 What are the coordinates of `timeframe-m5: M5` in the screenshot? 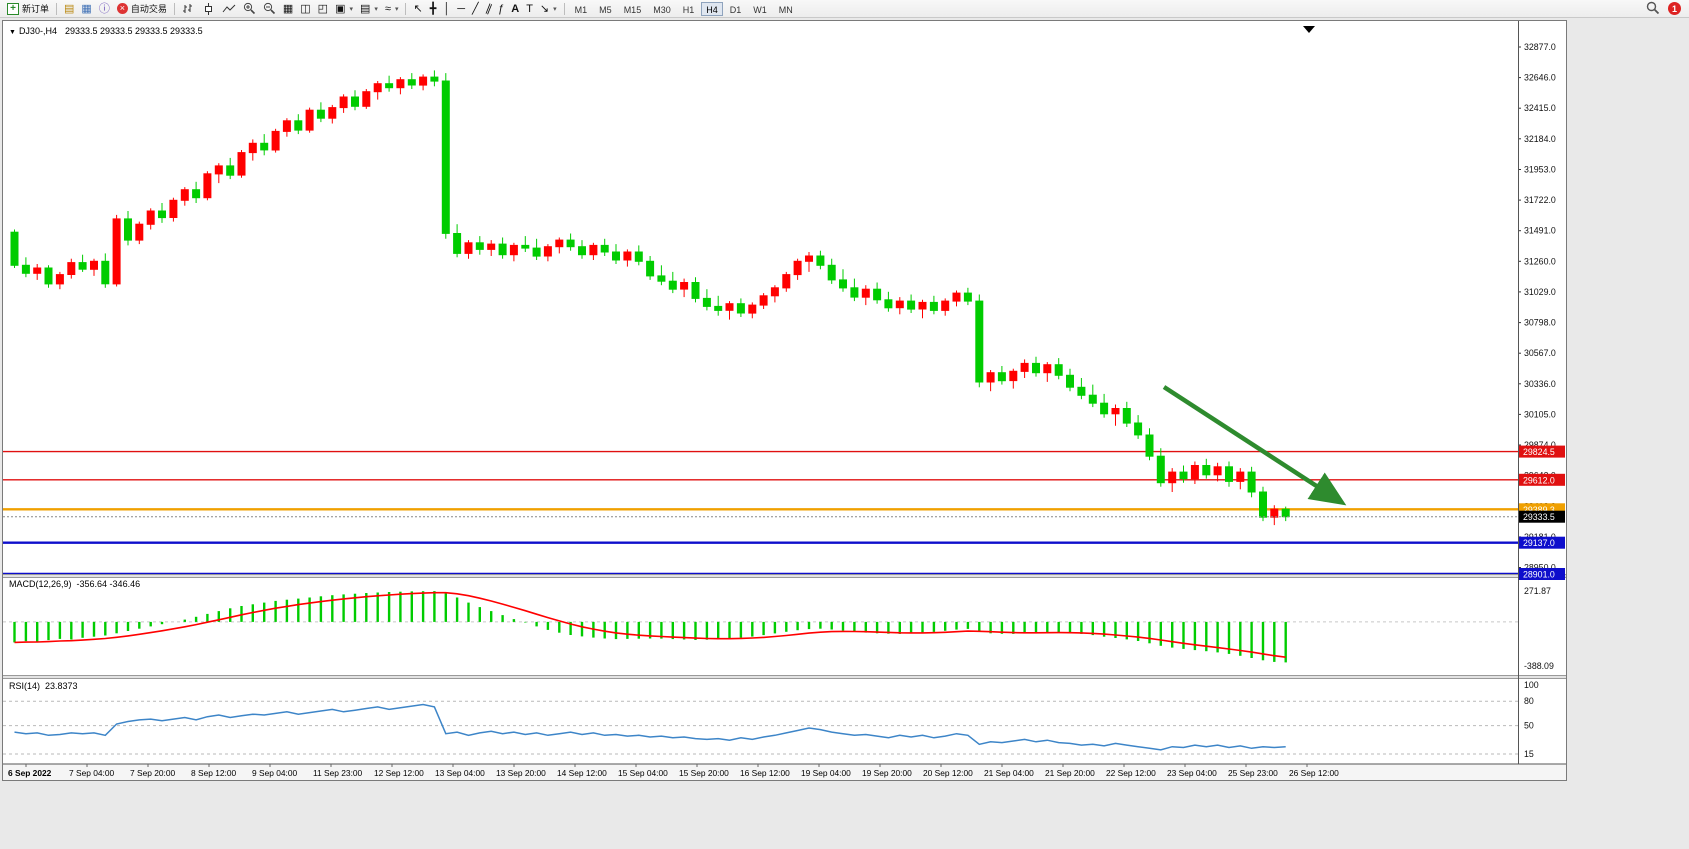 It's located at (605, 9).